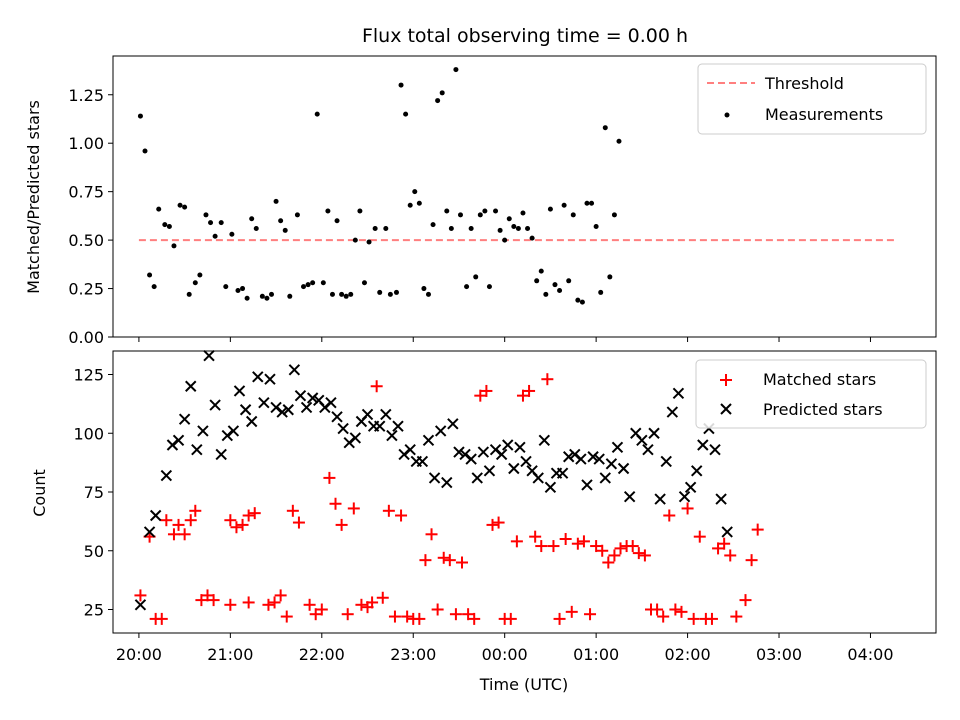  Describe the element at coordinates (726, 409) in the screenshot. I see `legend-predicted-swatch` at that location.